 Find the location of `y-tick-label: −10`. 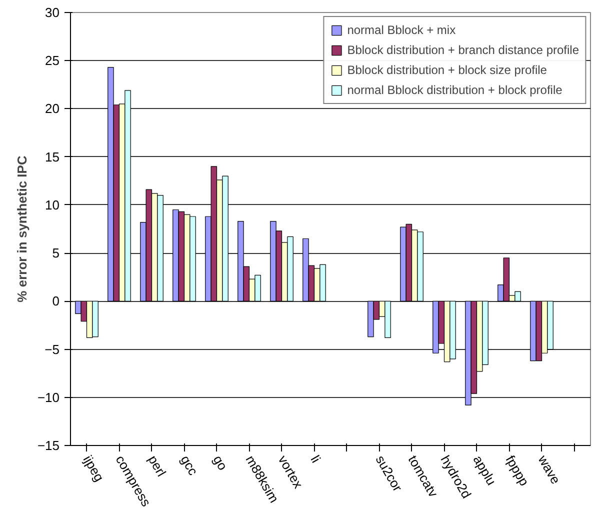

y-tick-label: −10 is located at coordinates (48, 397).